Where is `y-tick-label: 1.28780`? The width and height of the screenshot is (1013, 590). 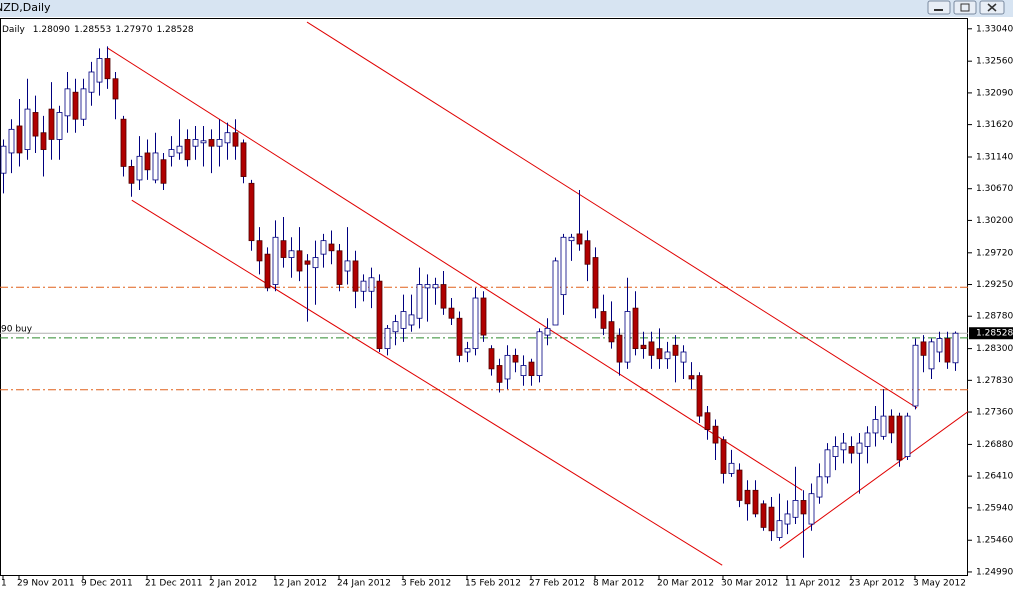
y-tick-label: 1.28780 is located at coordinates (994, 317).